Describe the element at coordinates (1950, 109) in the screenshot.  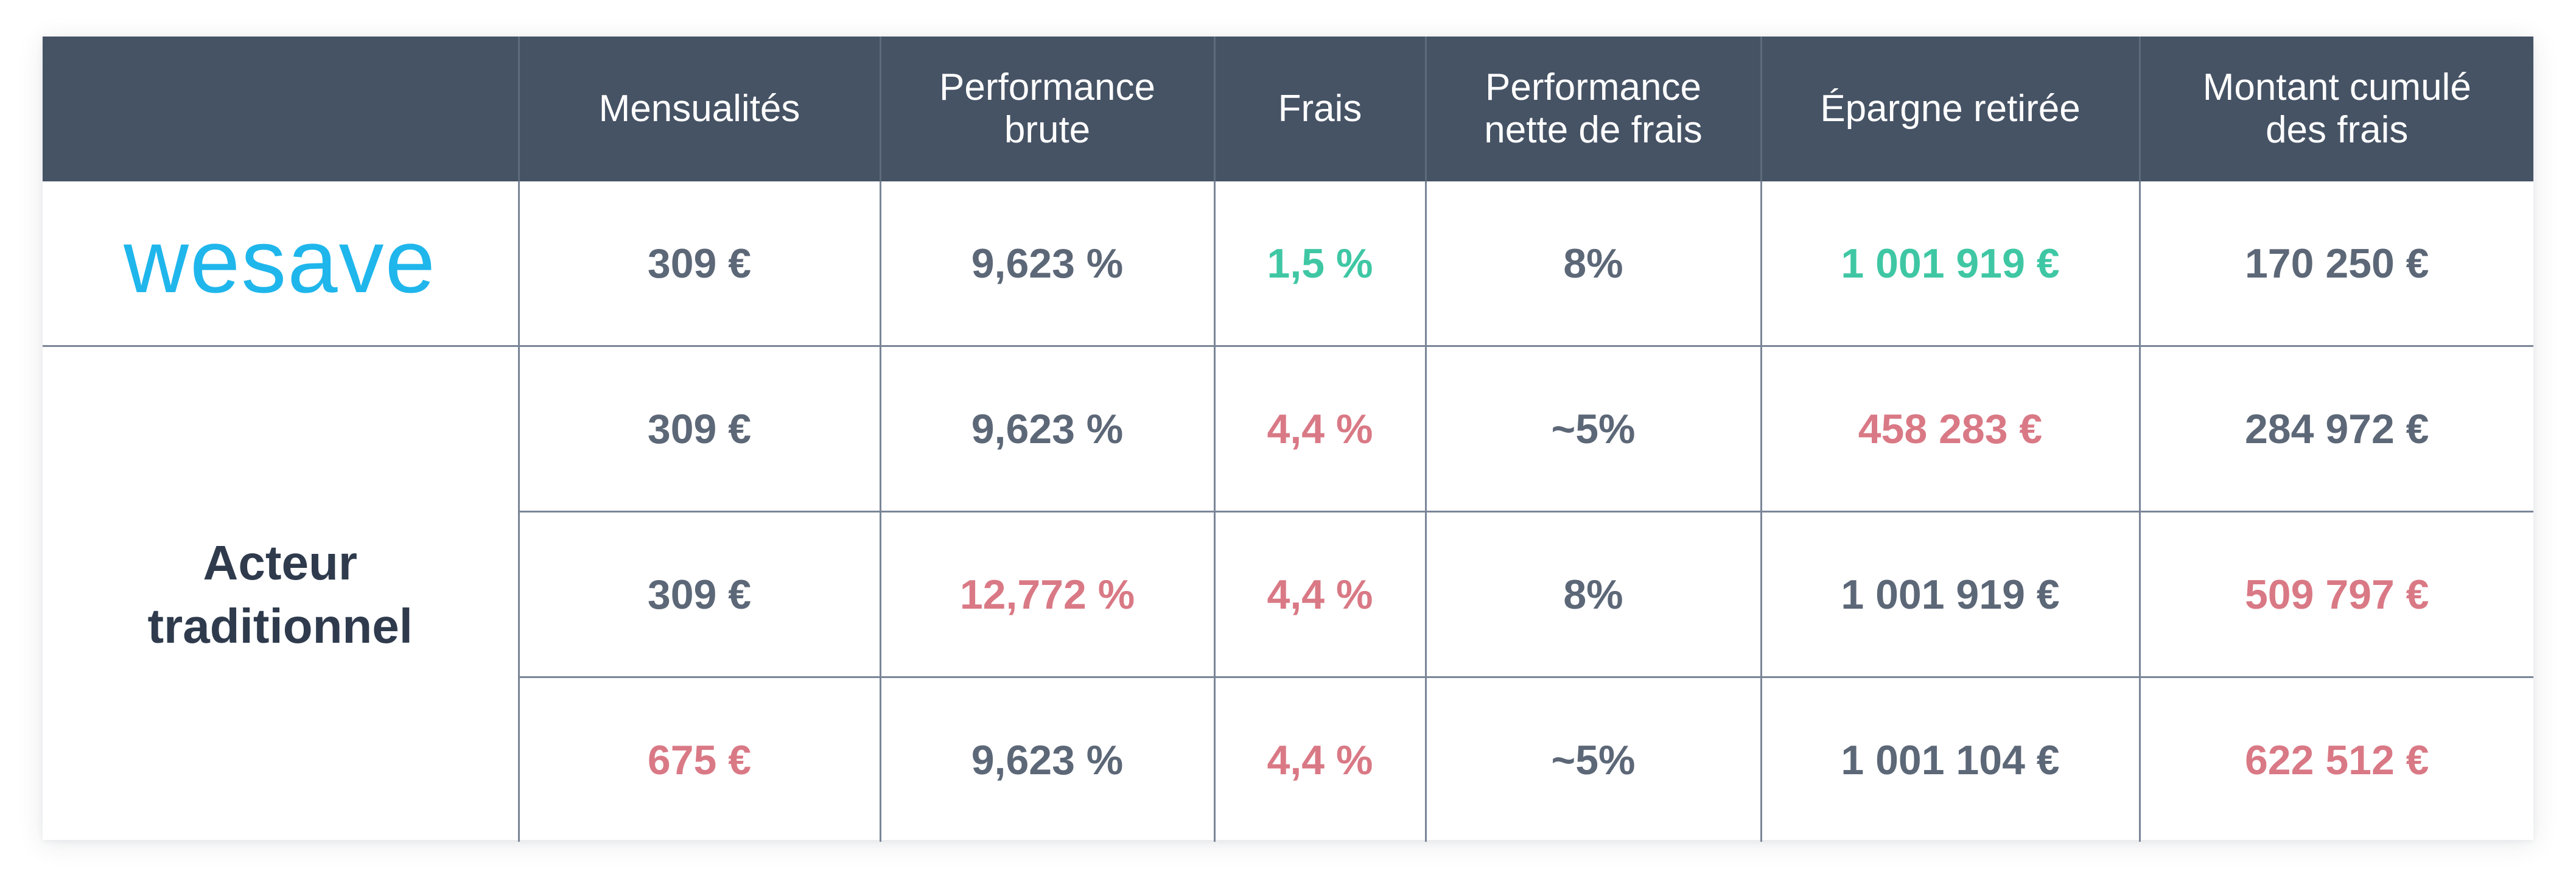
I see `header-epargne-retiree: Épargne retirée` at that location.